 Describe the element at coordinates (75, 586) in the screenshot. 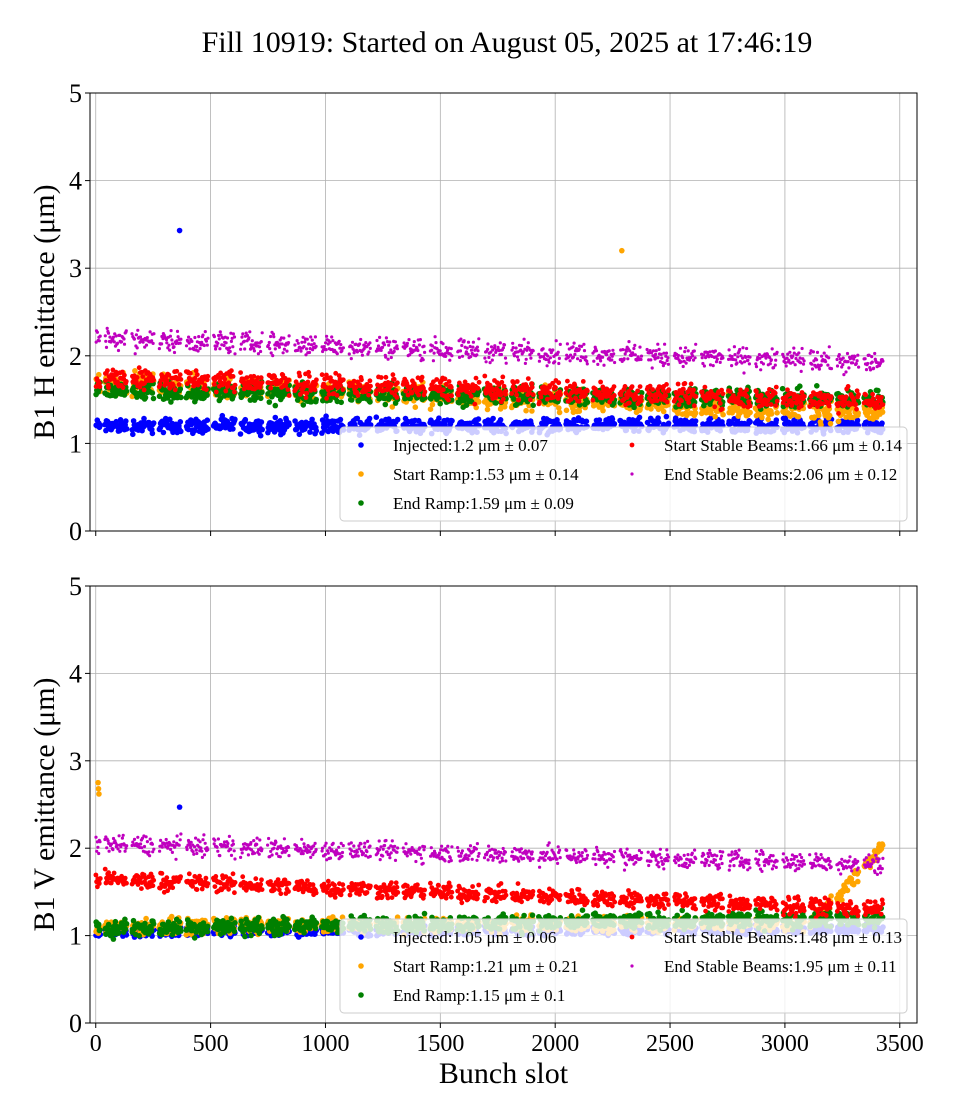

I see `y-tick-label: 5` at that location.